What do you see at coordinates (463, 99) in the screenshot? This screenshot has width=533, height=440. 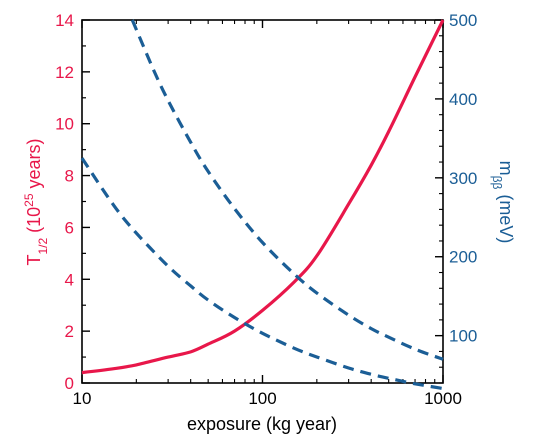 I see `right-tick-label: 400` at bounding box center [463, 99].